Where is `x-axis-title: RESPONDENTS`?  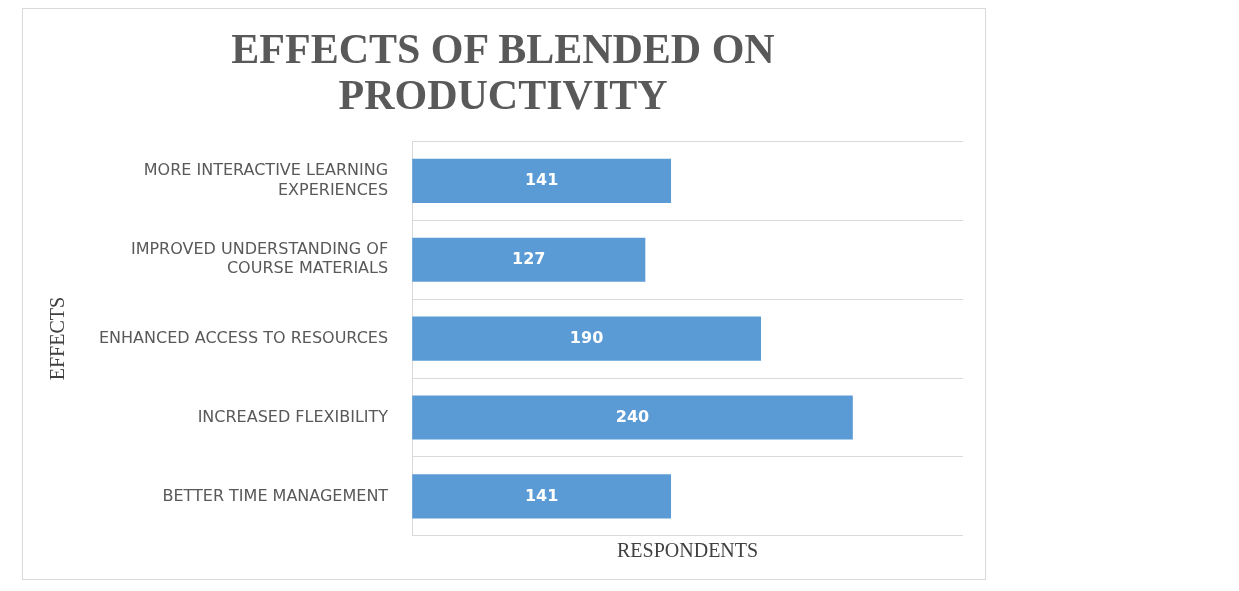
x-axis-title: RESPONDENTS is located at coordinates (687, 550).